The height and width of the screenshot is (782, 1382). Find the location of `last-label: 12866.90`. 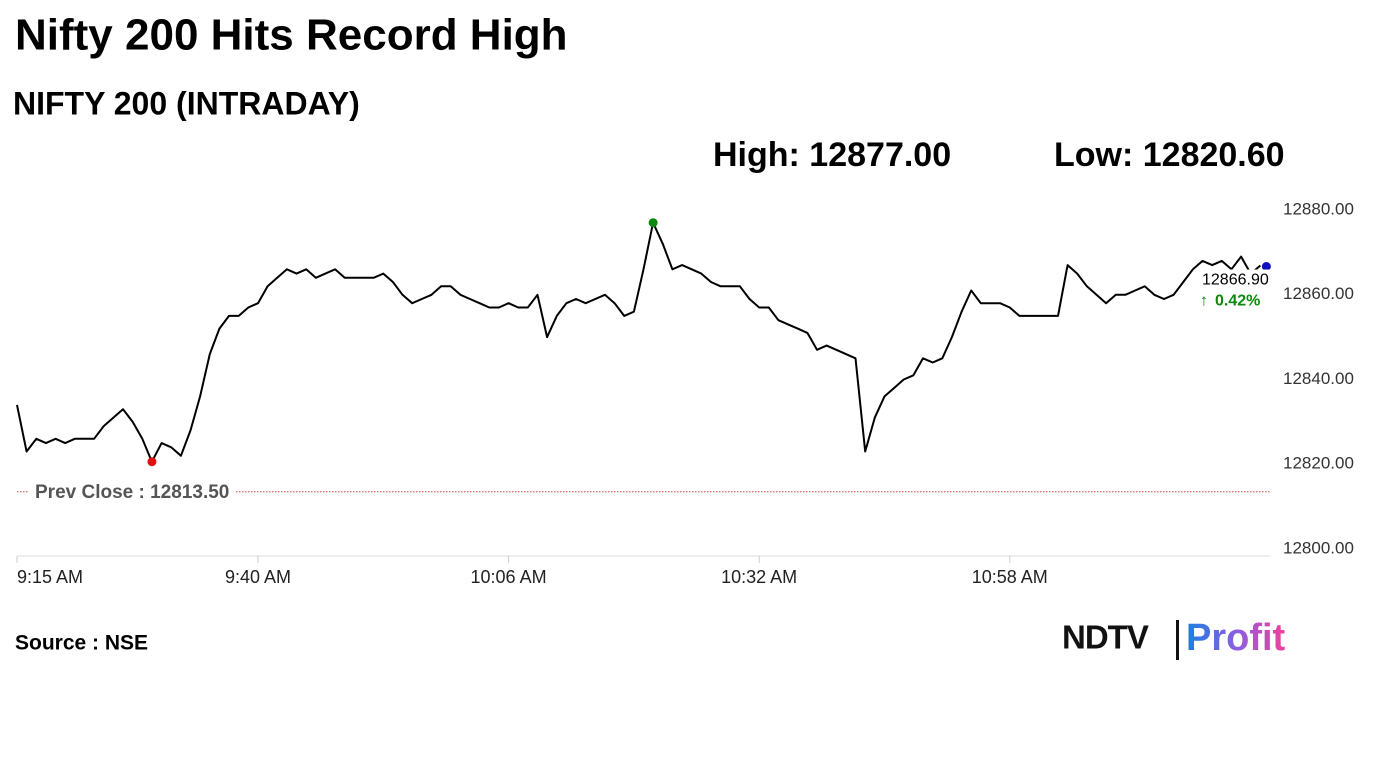

last-label: 12866.90 is located at coordinates (1235, 280).